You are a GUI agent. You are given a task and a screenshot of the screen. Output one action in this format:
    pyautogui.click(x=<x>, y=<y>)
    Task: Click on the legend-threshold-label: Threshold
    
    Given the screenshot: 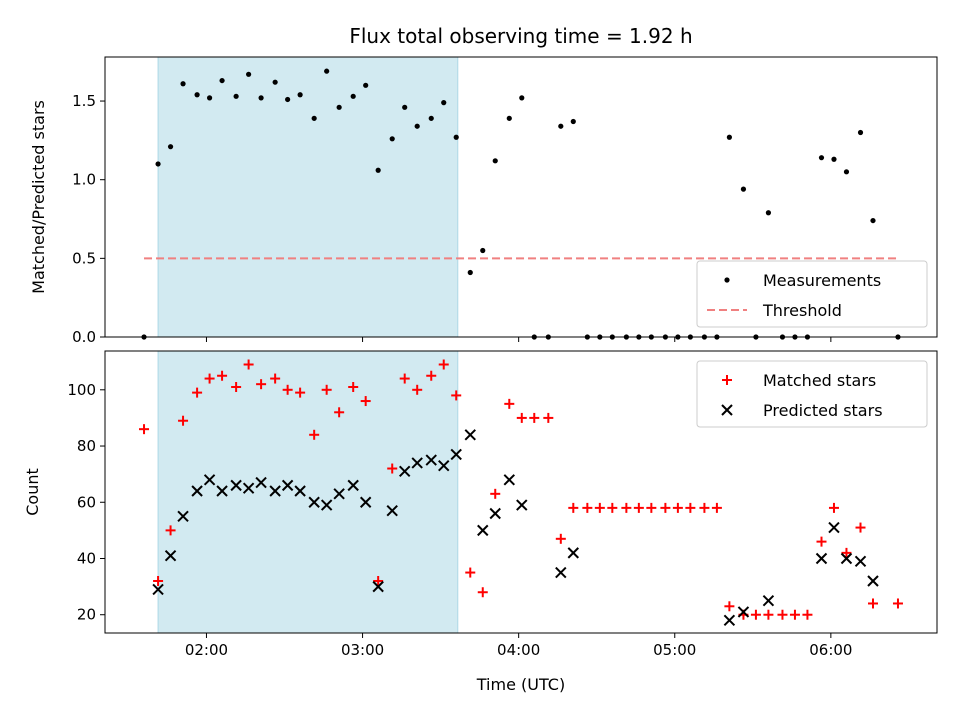 What is the action you would take?
    pyautogui.click(x=802, y=310)
    